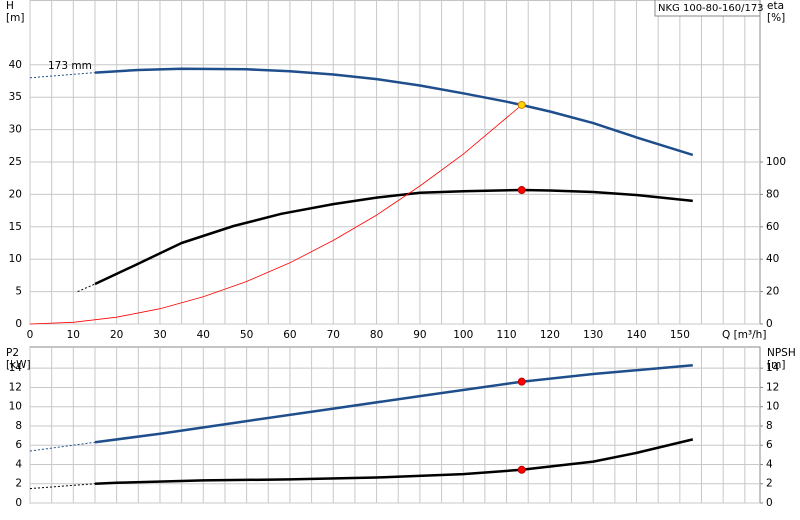  I want to click on y2-tick-label: 6, so click(769, 445).